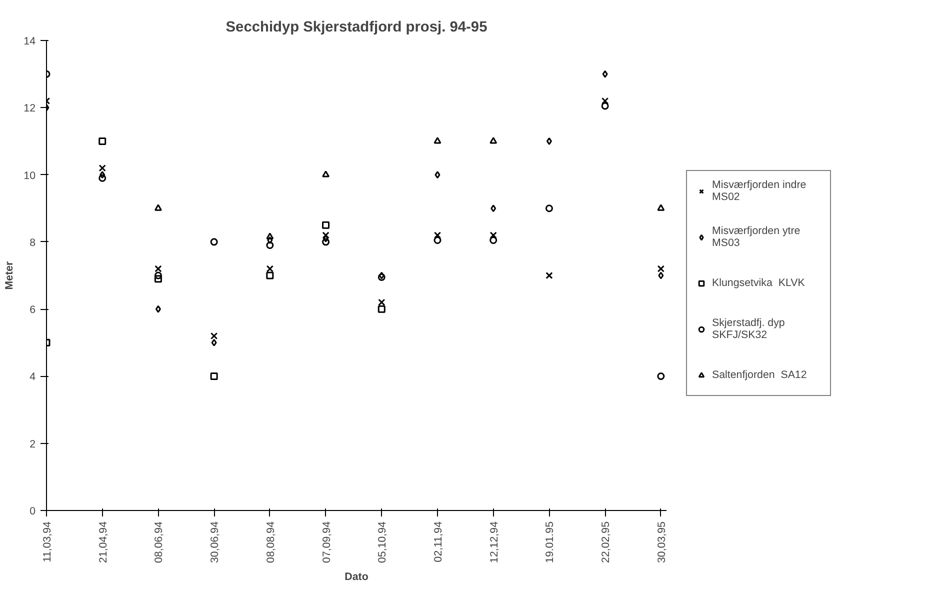  I want to click on legend-label: Klungsetvika KLVK, so click(759, 283).